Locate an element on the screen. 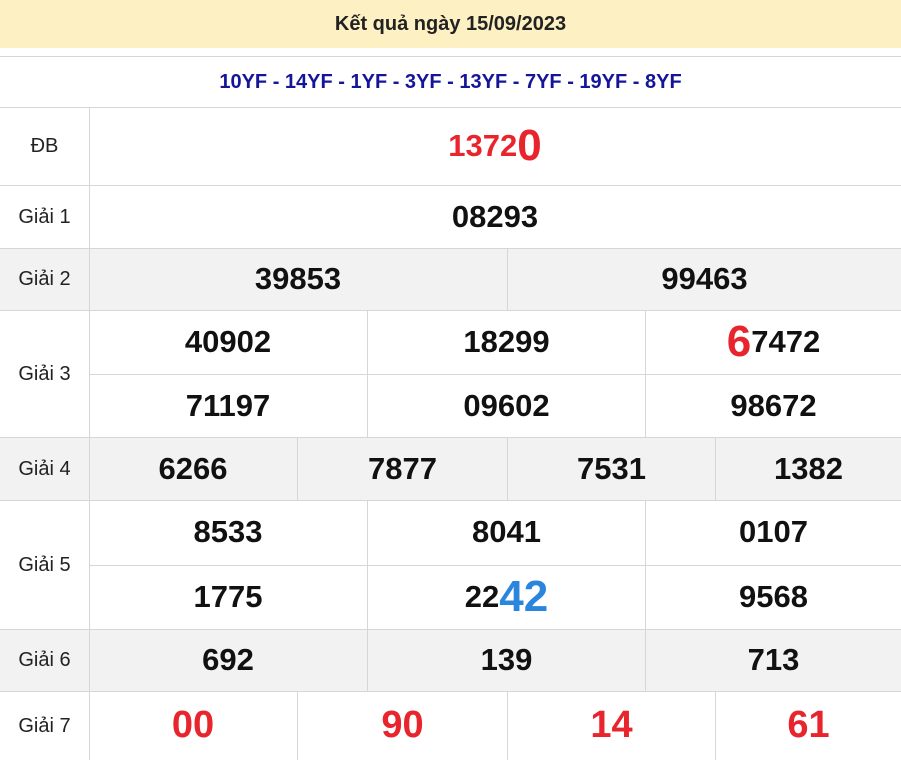  number-digits: 7472 is located at coordinates (786, 341).